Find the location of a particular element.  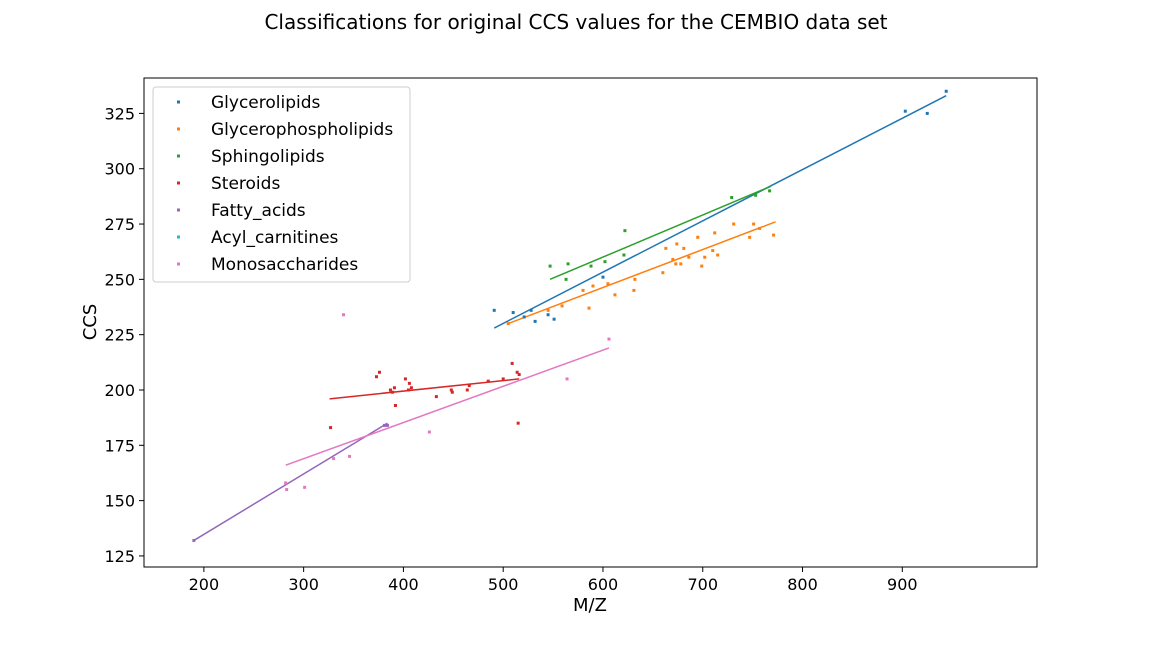

legend-label-fatty-acids: Fatty_acids is located at coordinates (258, 211).